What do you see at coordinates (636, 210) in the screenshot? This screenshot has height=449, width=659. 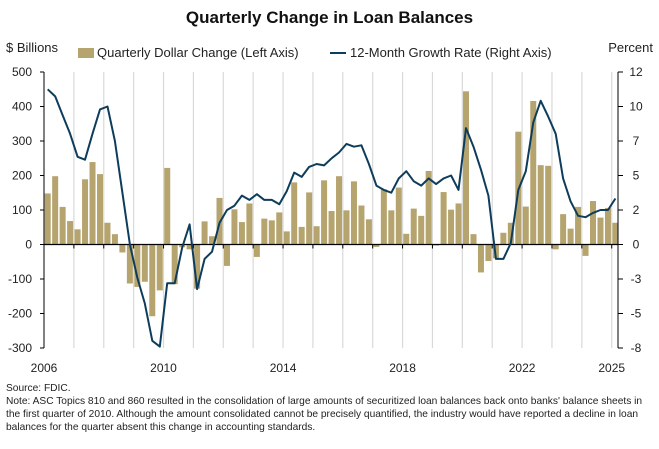 I see `right-tick-label: 2` at bounding box center [636, 210].